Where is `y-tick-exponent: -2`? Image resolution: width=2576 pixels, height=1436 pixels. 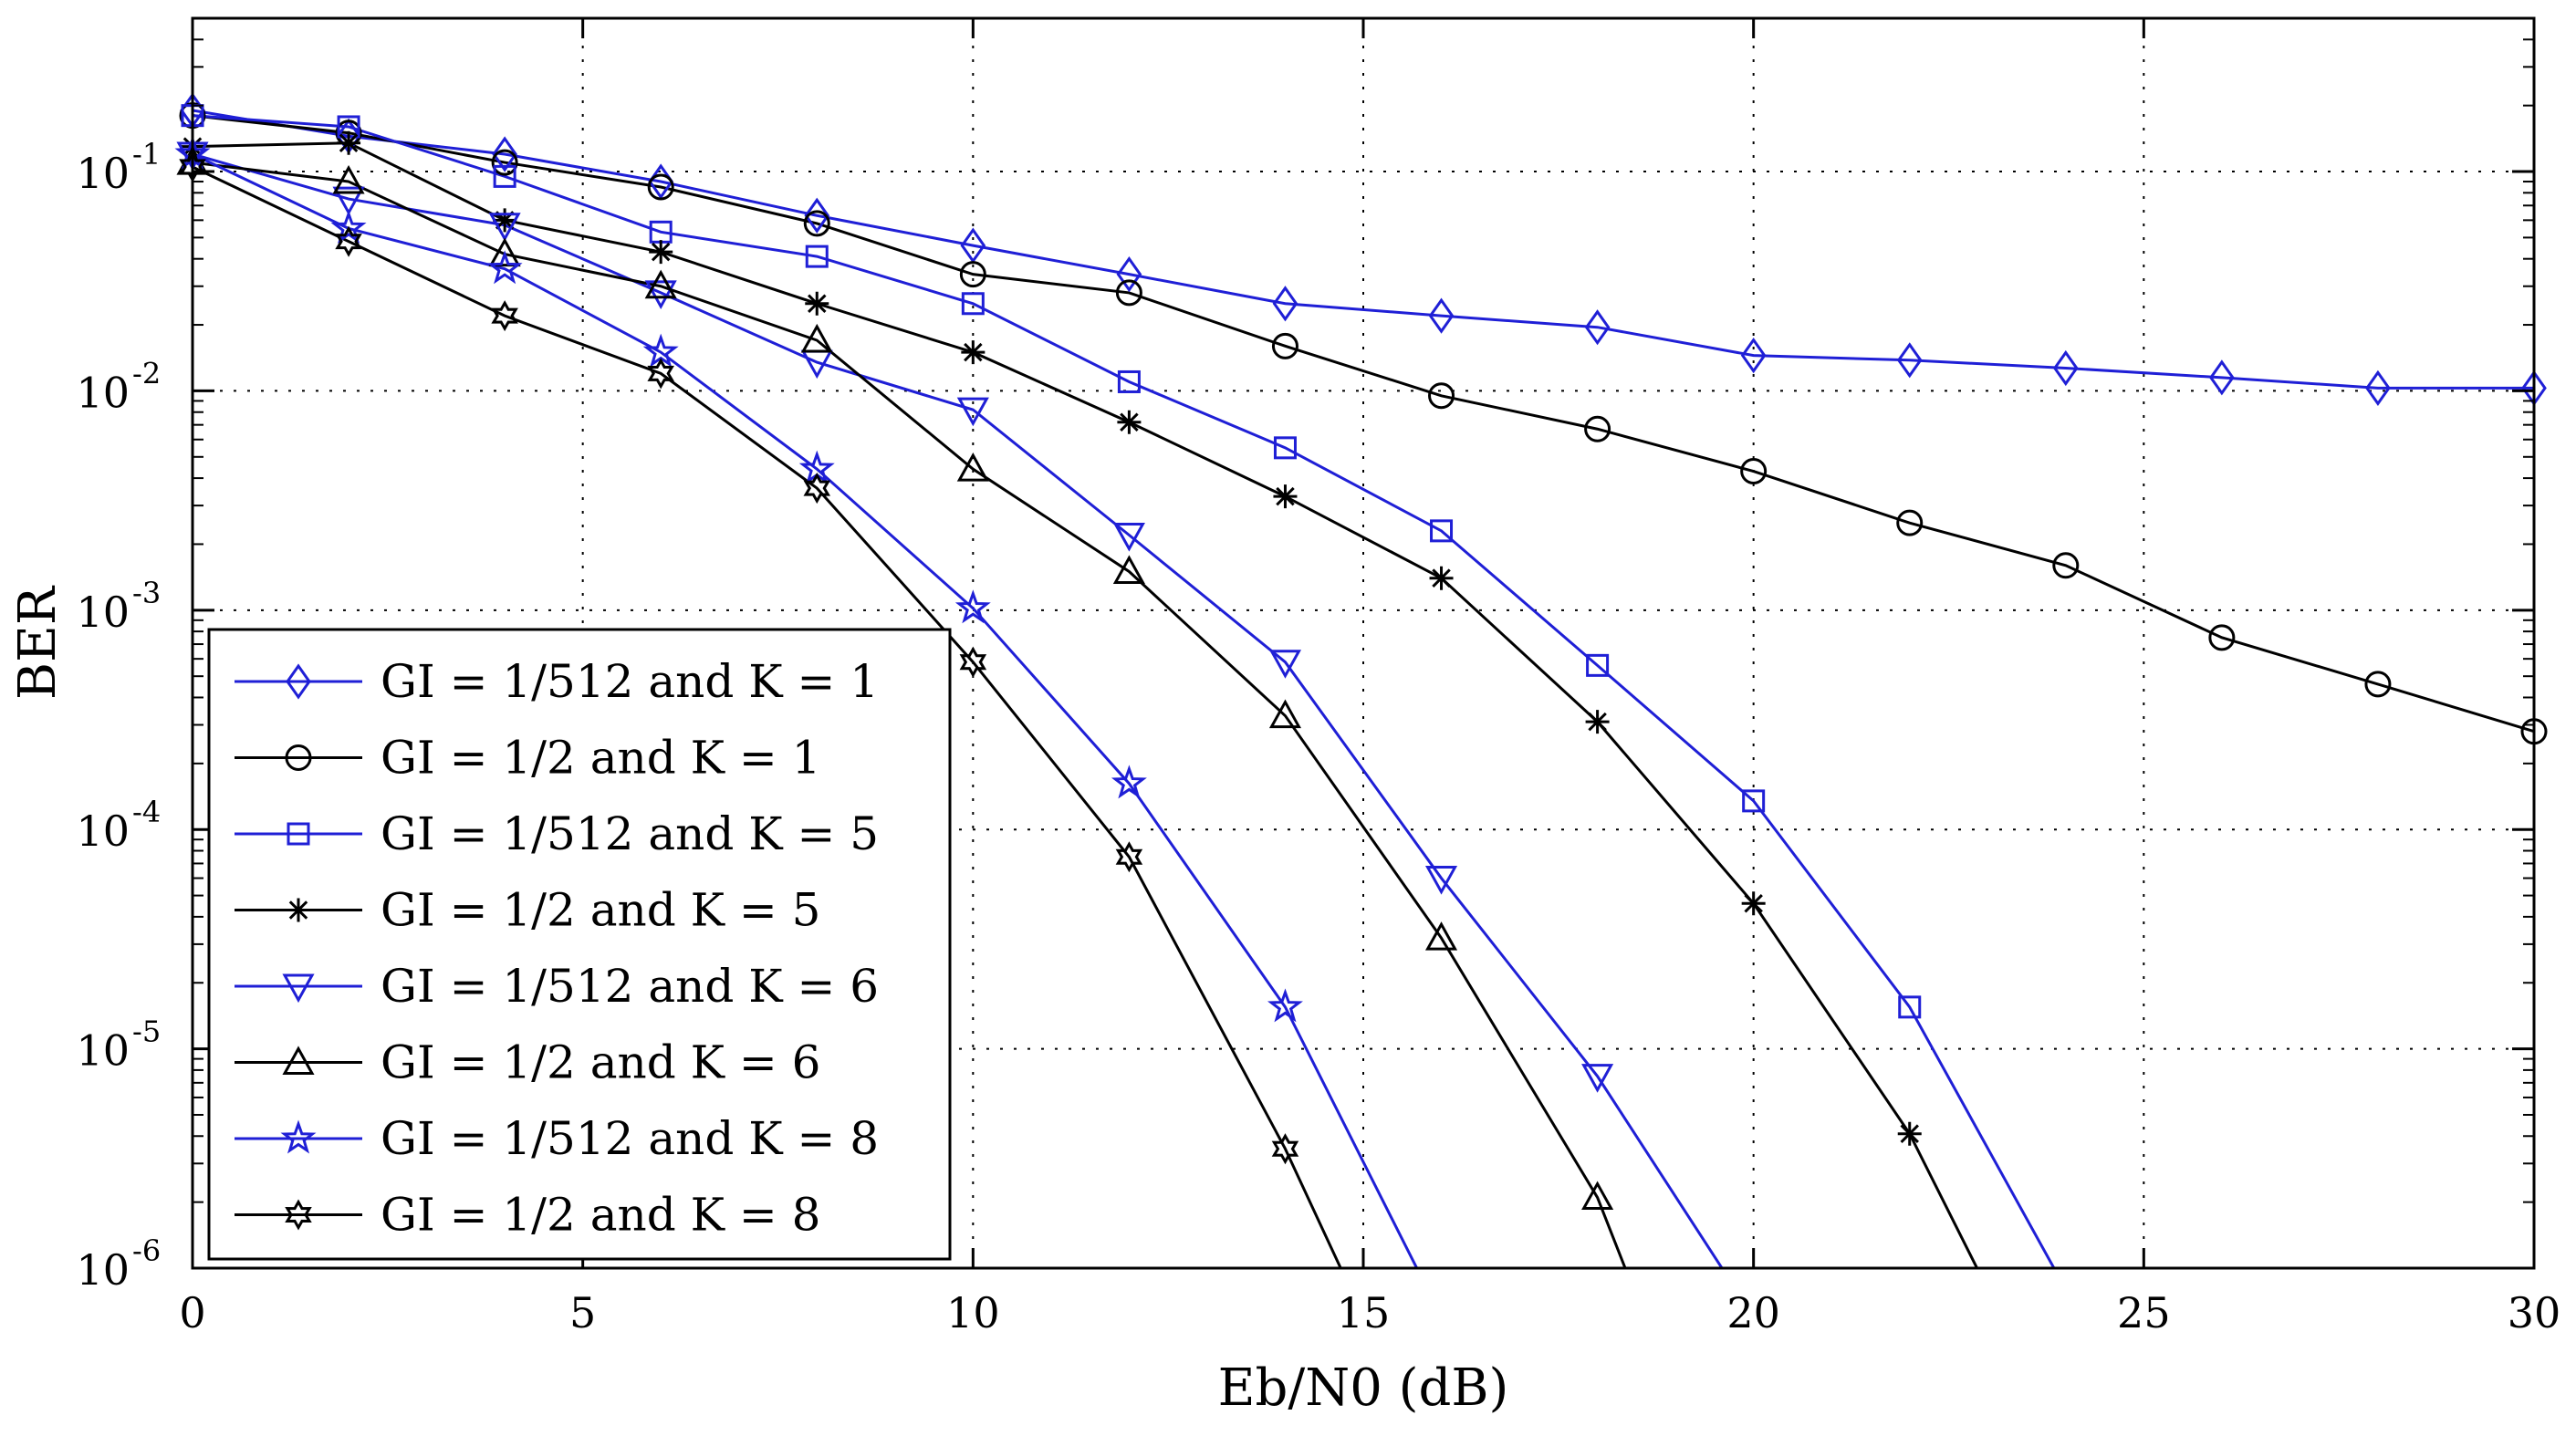 y-tick-exponent: -2 is located at coordinates (146, 373).